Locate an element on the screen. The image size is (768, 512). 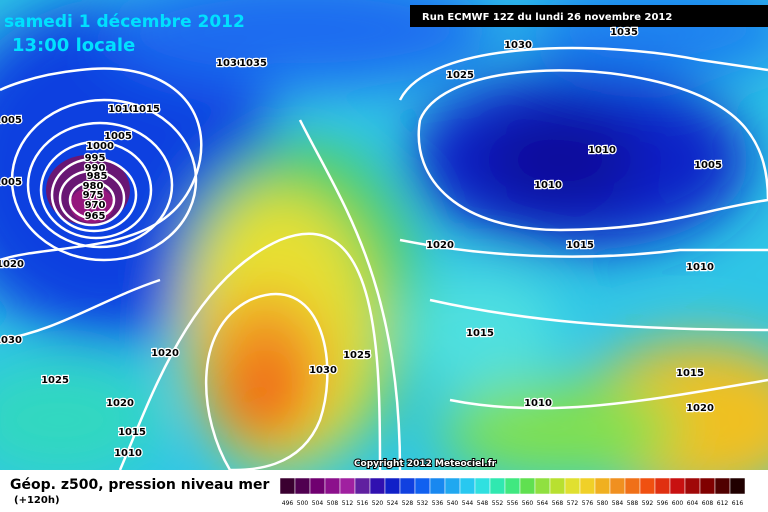
colorbar-label: 504 is located at coordinates (318, 503).